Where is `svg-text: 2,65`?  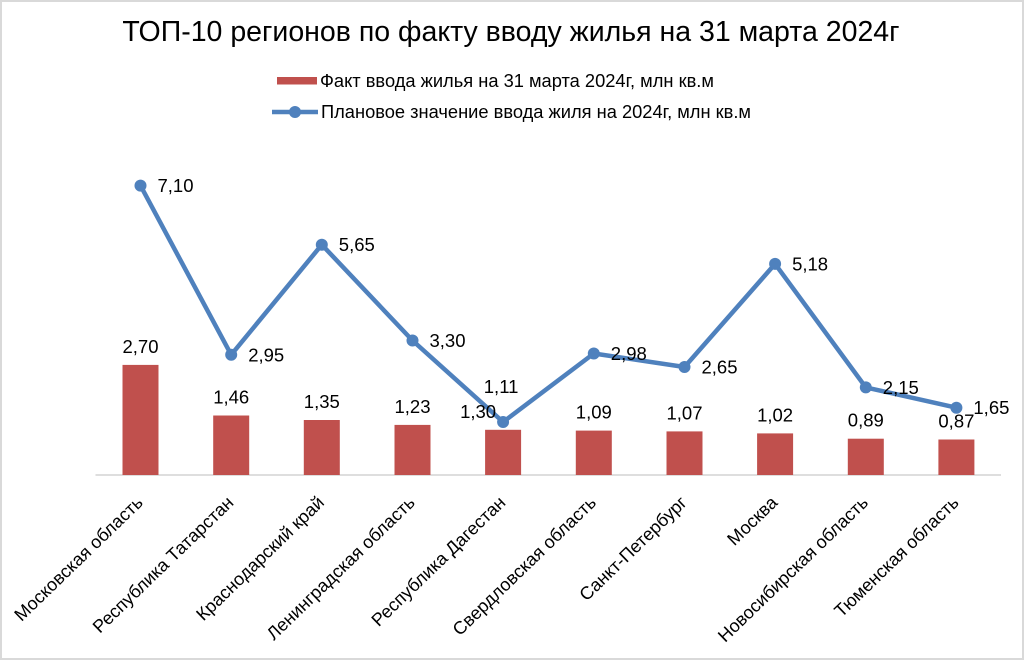 svg-text: 2,65 is located at coordinates (720, 367).